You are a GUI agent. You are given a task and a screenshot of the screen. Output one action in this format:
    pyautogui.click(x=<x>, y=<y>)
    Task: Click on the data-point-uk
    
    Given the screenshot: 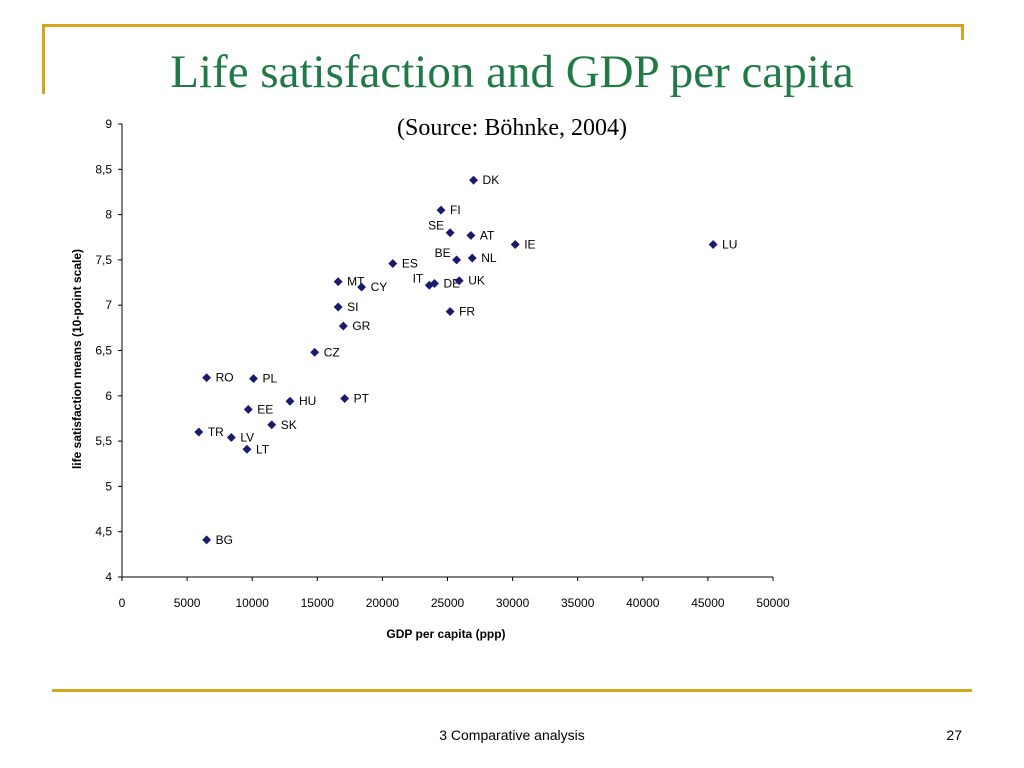 What is the action you would take?
    pyautogui.click(x=459, y=281)
    